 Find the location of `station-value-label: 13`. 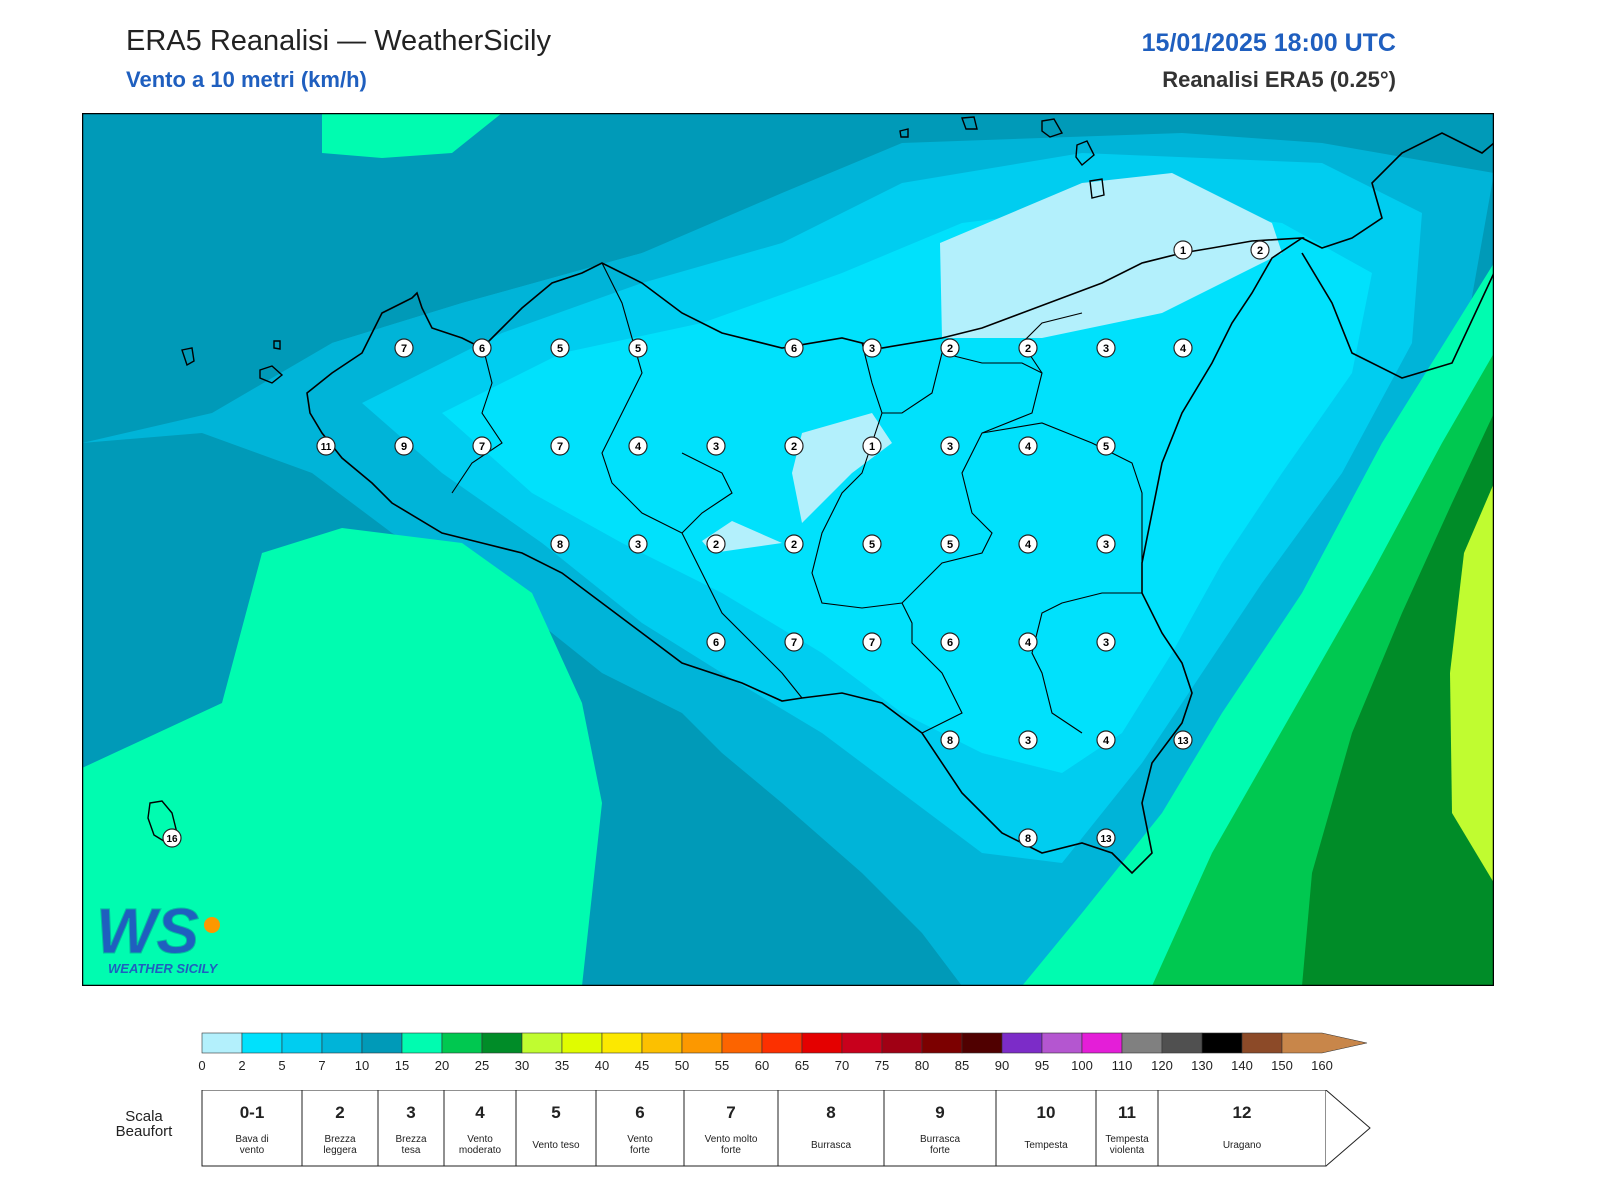

station-value-label: 13 is located at coordinates (1183, 741).